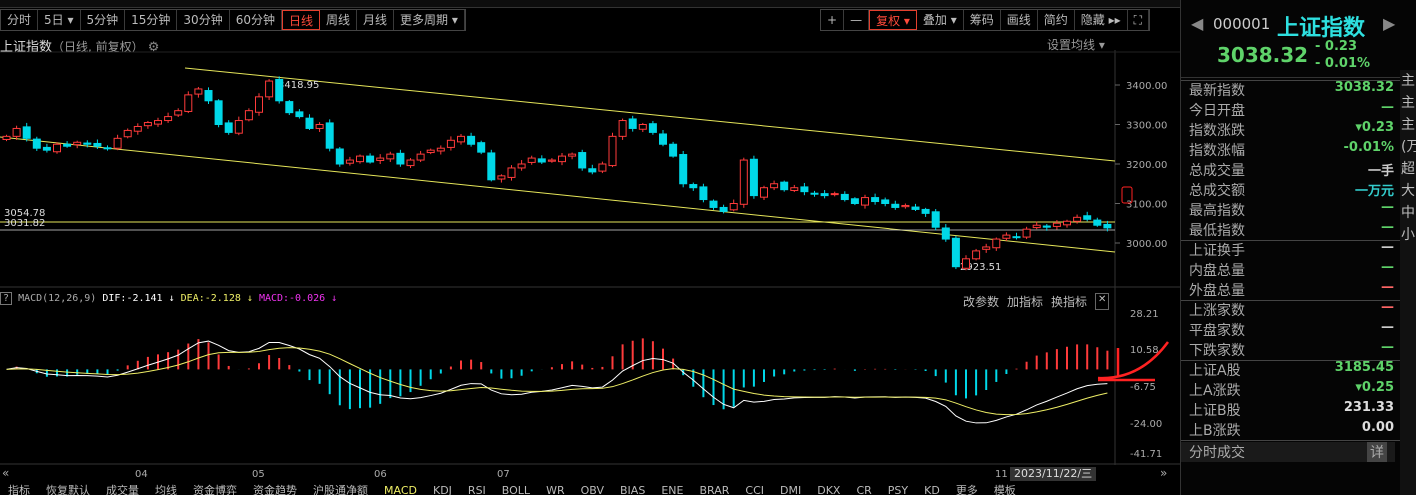  I want to click on period-8: 月线, so click(376, 20).